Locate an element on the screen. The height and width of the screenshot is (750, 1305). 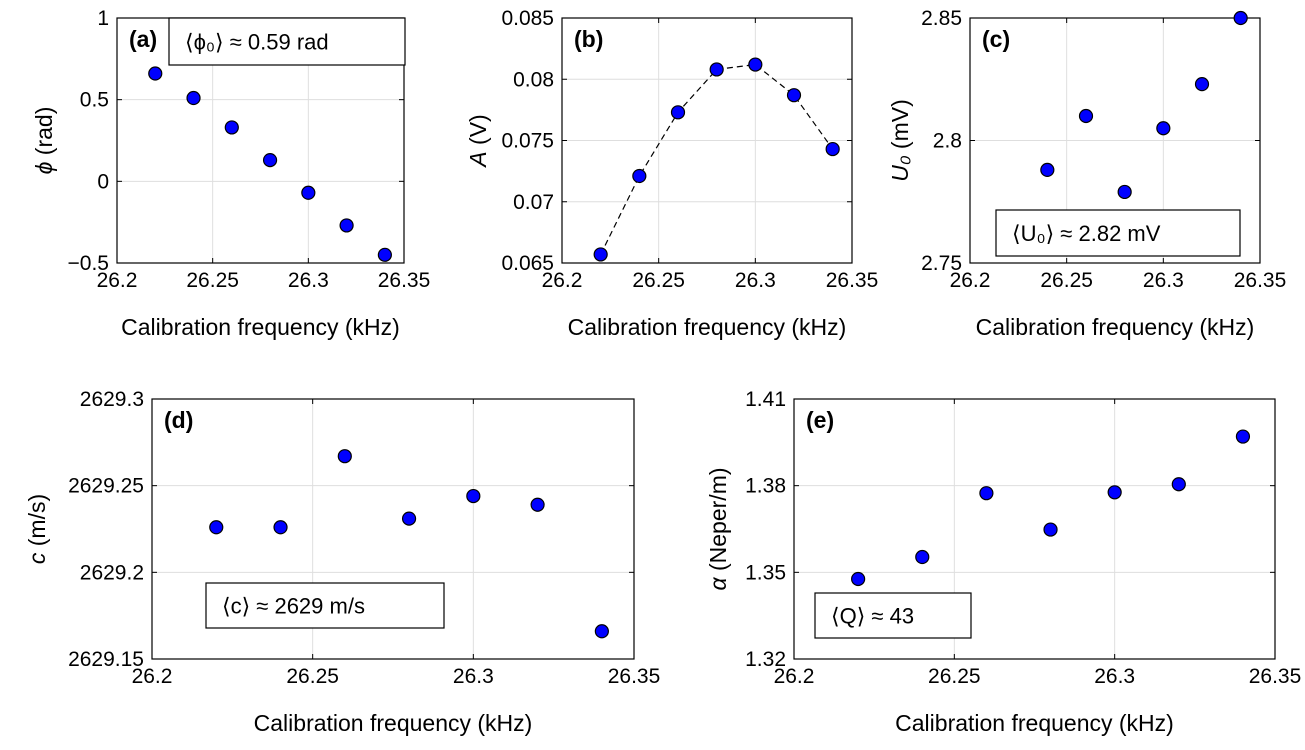
y-axis-symbol: c is located at coordinates (37, 558).